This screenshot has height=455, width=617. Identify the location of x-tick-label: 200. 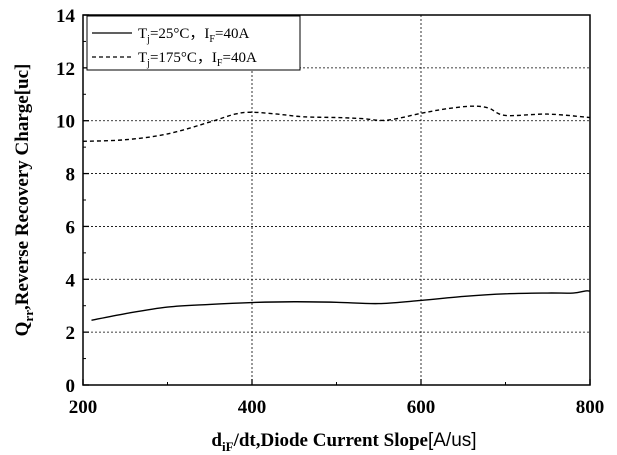
(83, 407).